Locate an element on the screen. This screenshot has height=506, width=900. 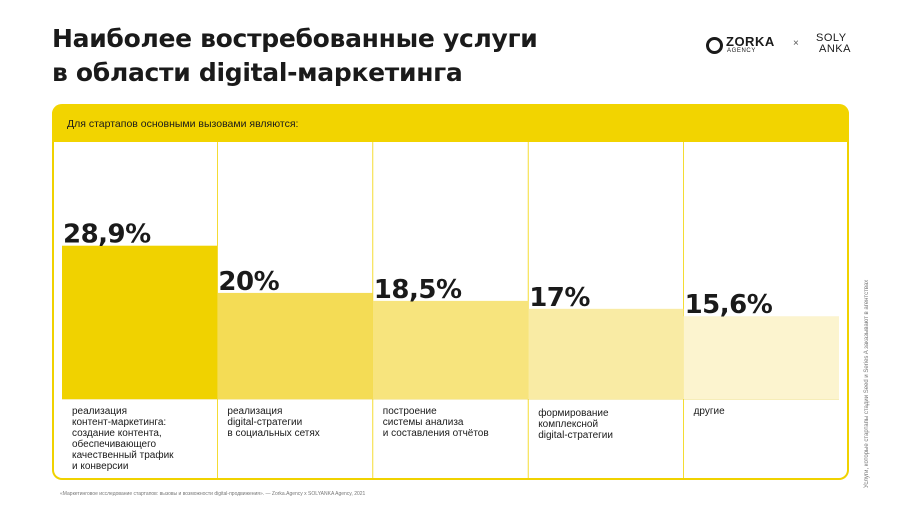
category-label-line: контент-маркетинга: is located at coordinates (119, 422).